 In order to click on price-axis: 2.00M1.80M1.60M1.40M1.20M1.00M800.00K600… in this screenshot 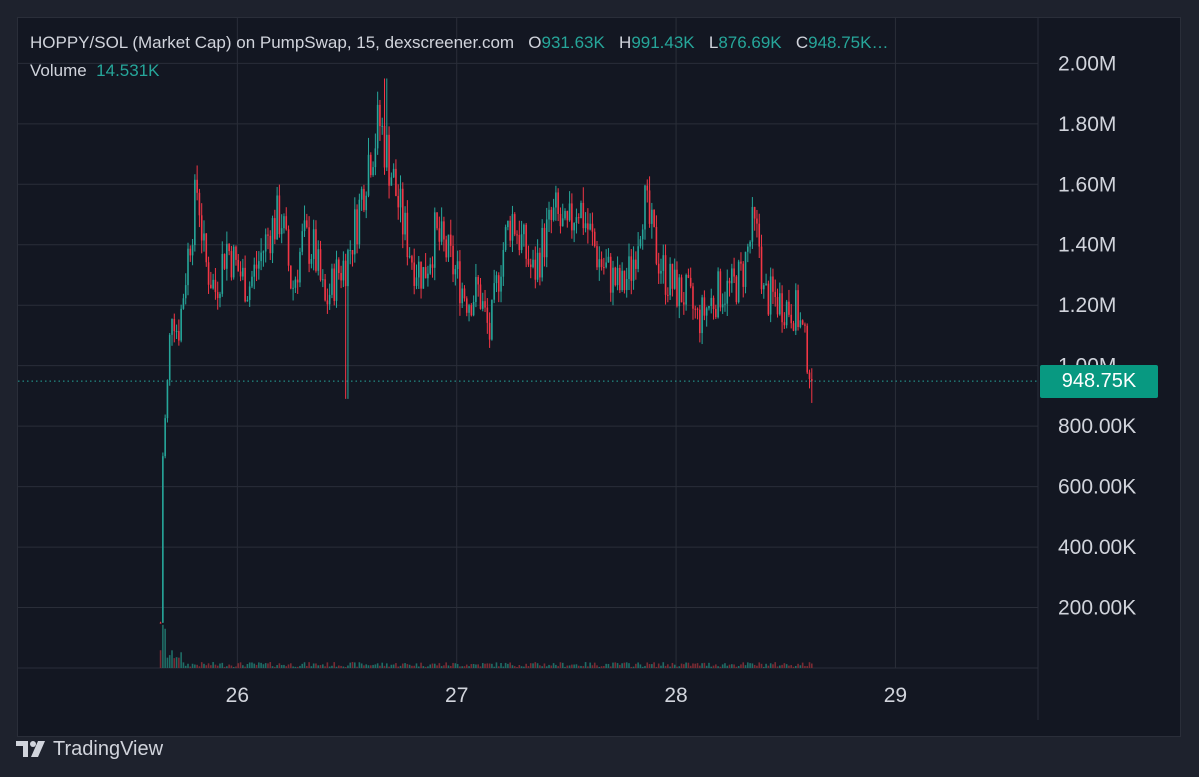, I will do `click(1097, 335)`.